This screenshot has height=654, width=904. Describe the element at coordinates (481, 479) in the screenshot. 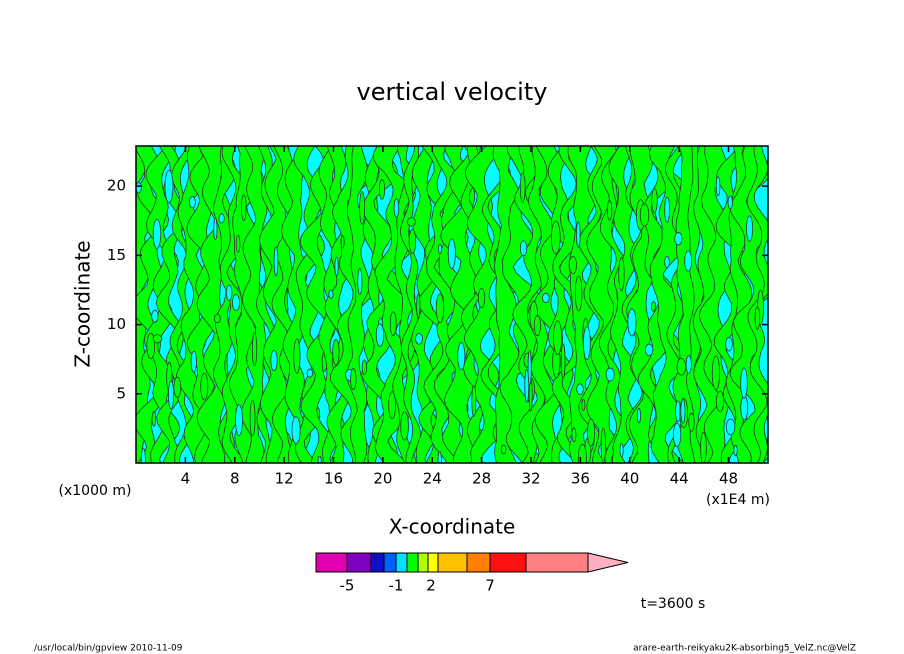

I see `x-tick-label: 28` at that location.